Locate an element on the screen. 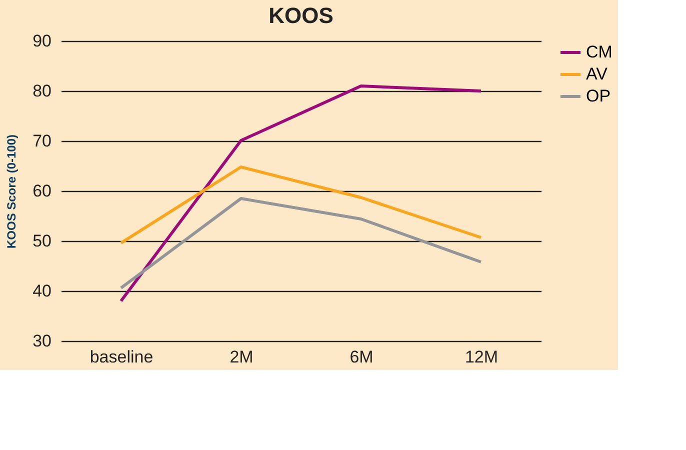 The image size is (686, 450). y-tick-label: 80 is located at coordinates (42, 91).